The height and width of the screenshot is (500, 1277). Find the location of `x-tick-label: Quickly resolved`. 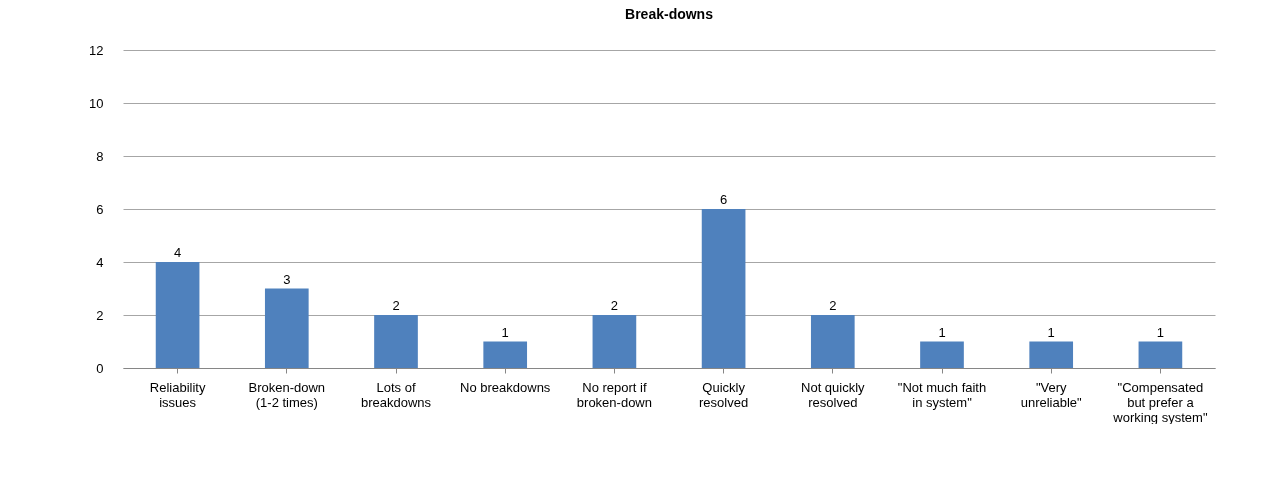

x-tick-label: Quickly resolved is located at coordinates (724, 394).